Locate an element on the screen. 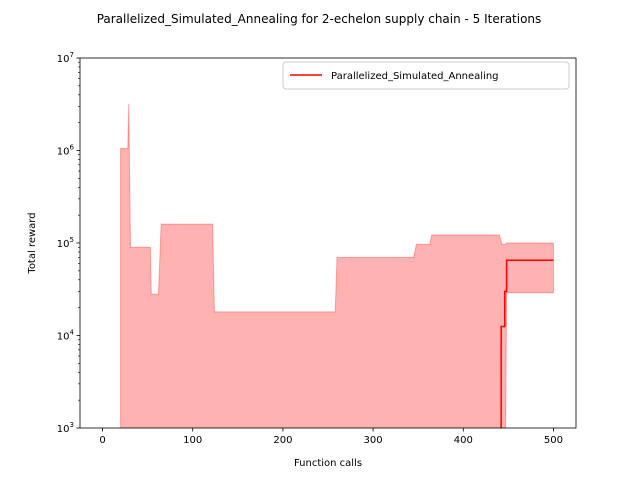 The height and width of the screenshot is (480, 640). y-tick-label: 10⁷ is located at coordinates (65, 58).